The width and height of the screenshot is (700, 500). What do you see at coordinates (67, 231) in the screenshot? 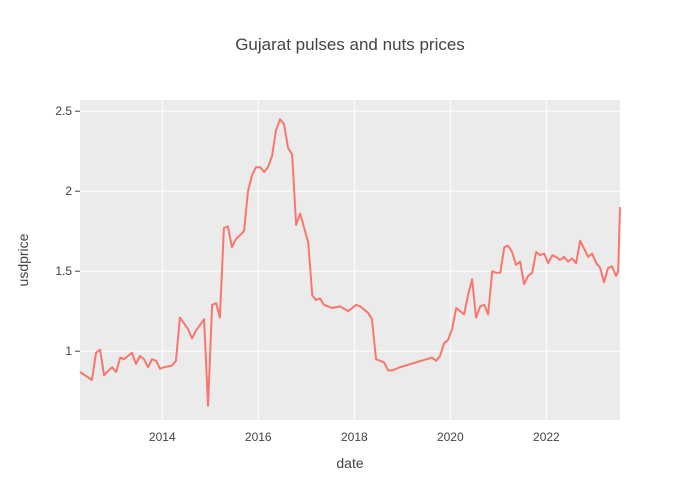
I see `y-axis-ticks: 1 1.5 2 2.5` at bounding box center [67, 231].